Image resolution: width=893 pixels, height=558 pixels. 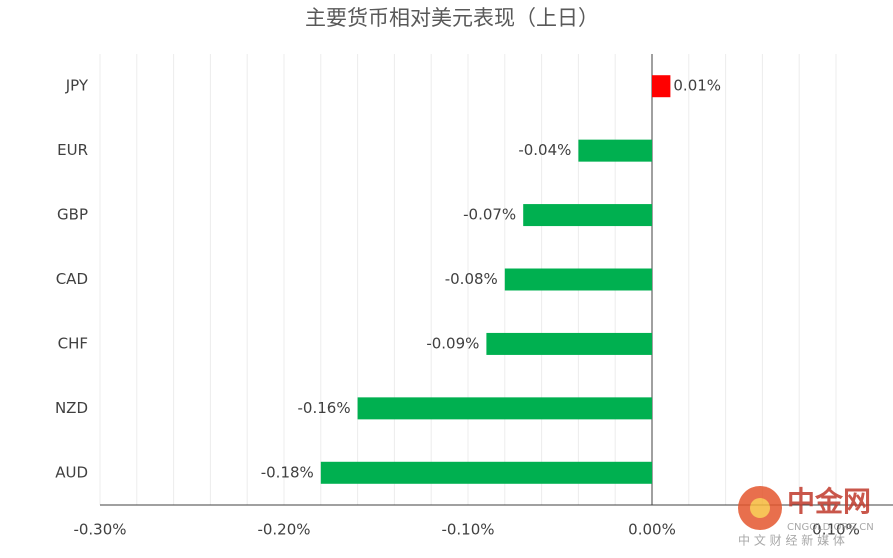 I want to click on value-label: 0.01%, so click(x=697, y=86).